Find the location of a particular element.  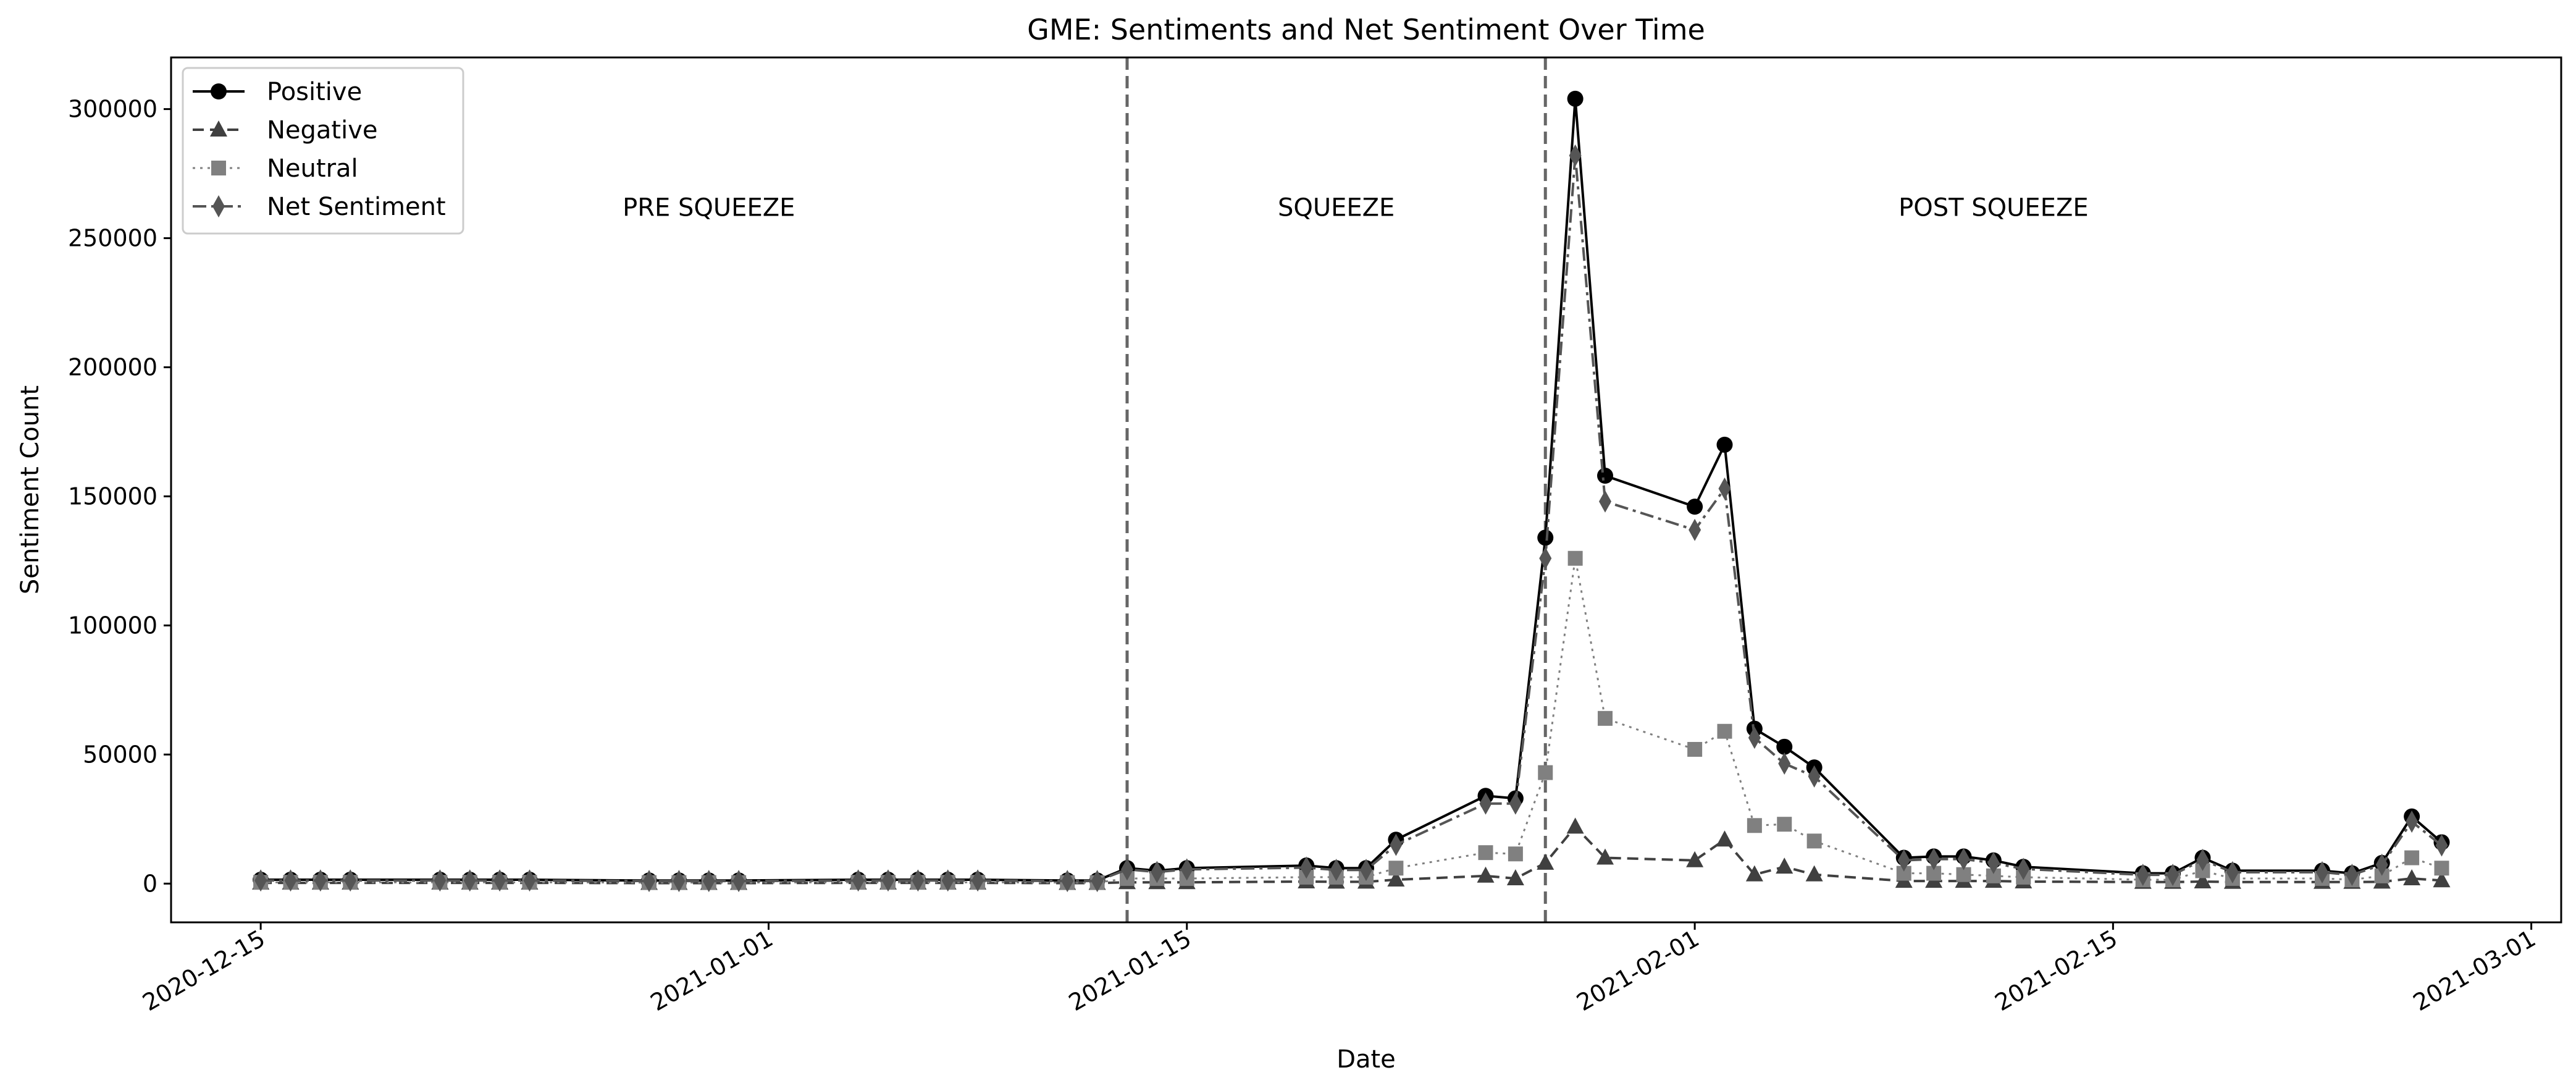

legend-entry-neutral: Neutral is located at coordinates (275, 168).